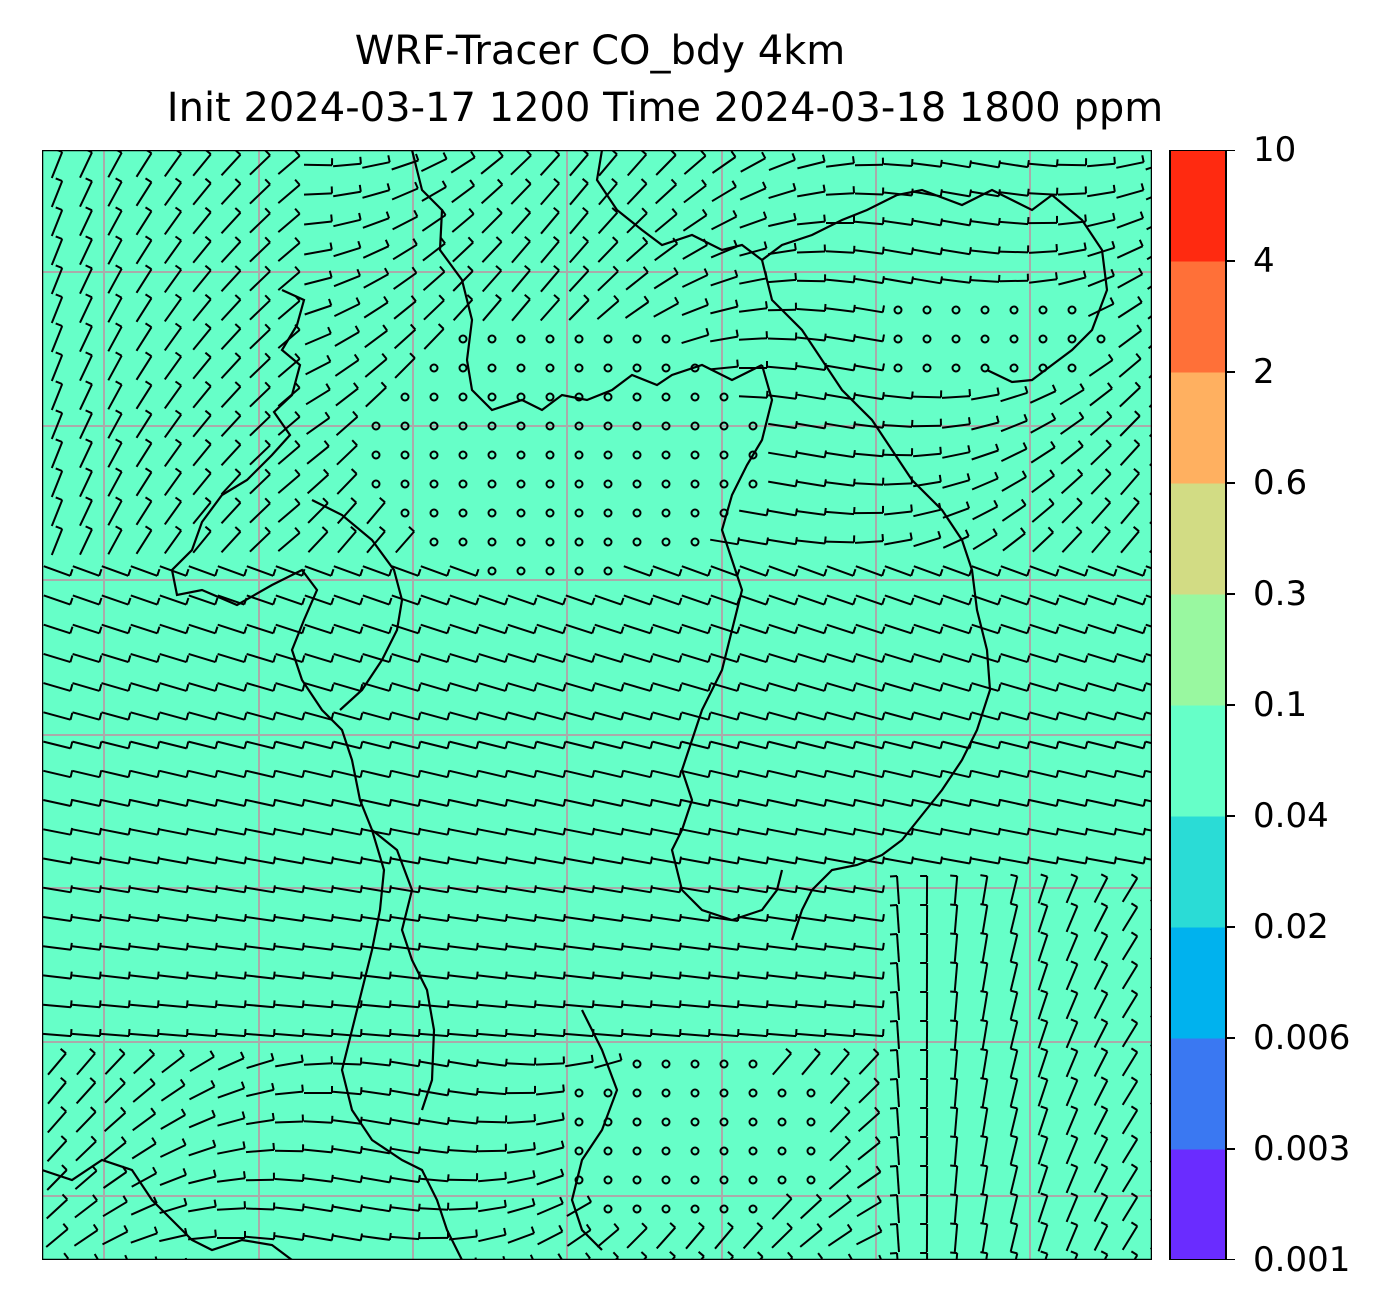 This screenshot has height=1313, width=1400. Describe the element at coordinates (1198, 428) in the screenshot. I see `colorbar-band` at that location.